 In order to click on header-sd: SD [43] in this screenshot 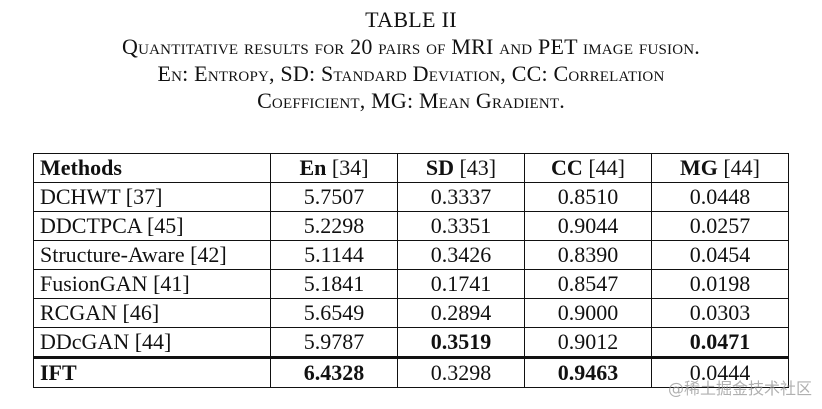, I will do `click(461, 168)`.